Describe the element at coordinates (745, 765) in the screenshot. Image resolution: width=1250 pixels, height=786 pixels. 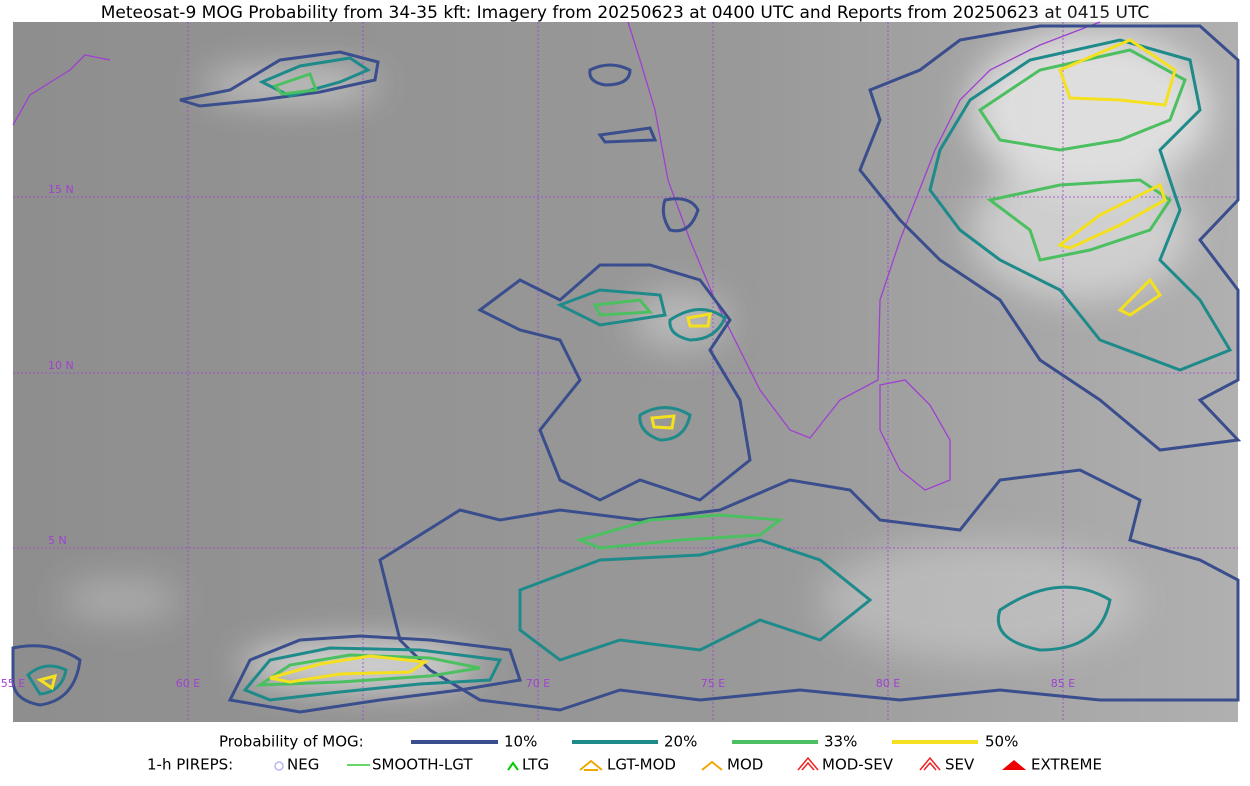
I see `legend-label: MOD` at that location.